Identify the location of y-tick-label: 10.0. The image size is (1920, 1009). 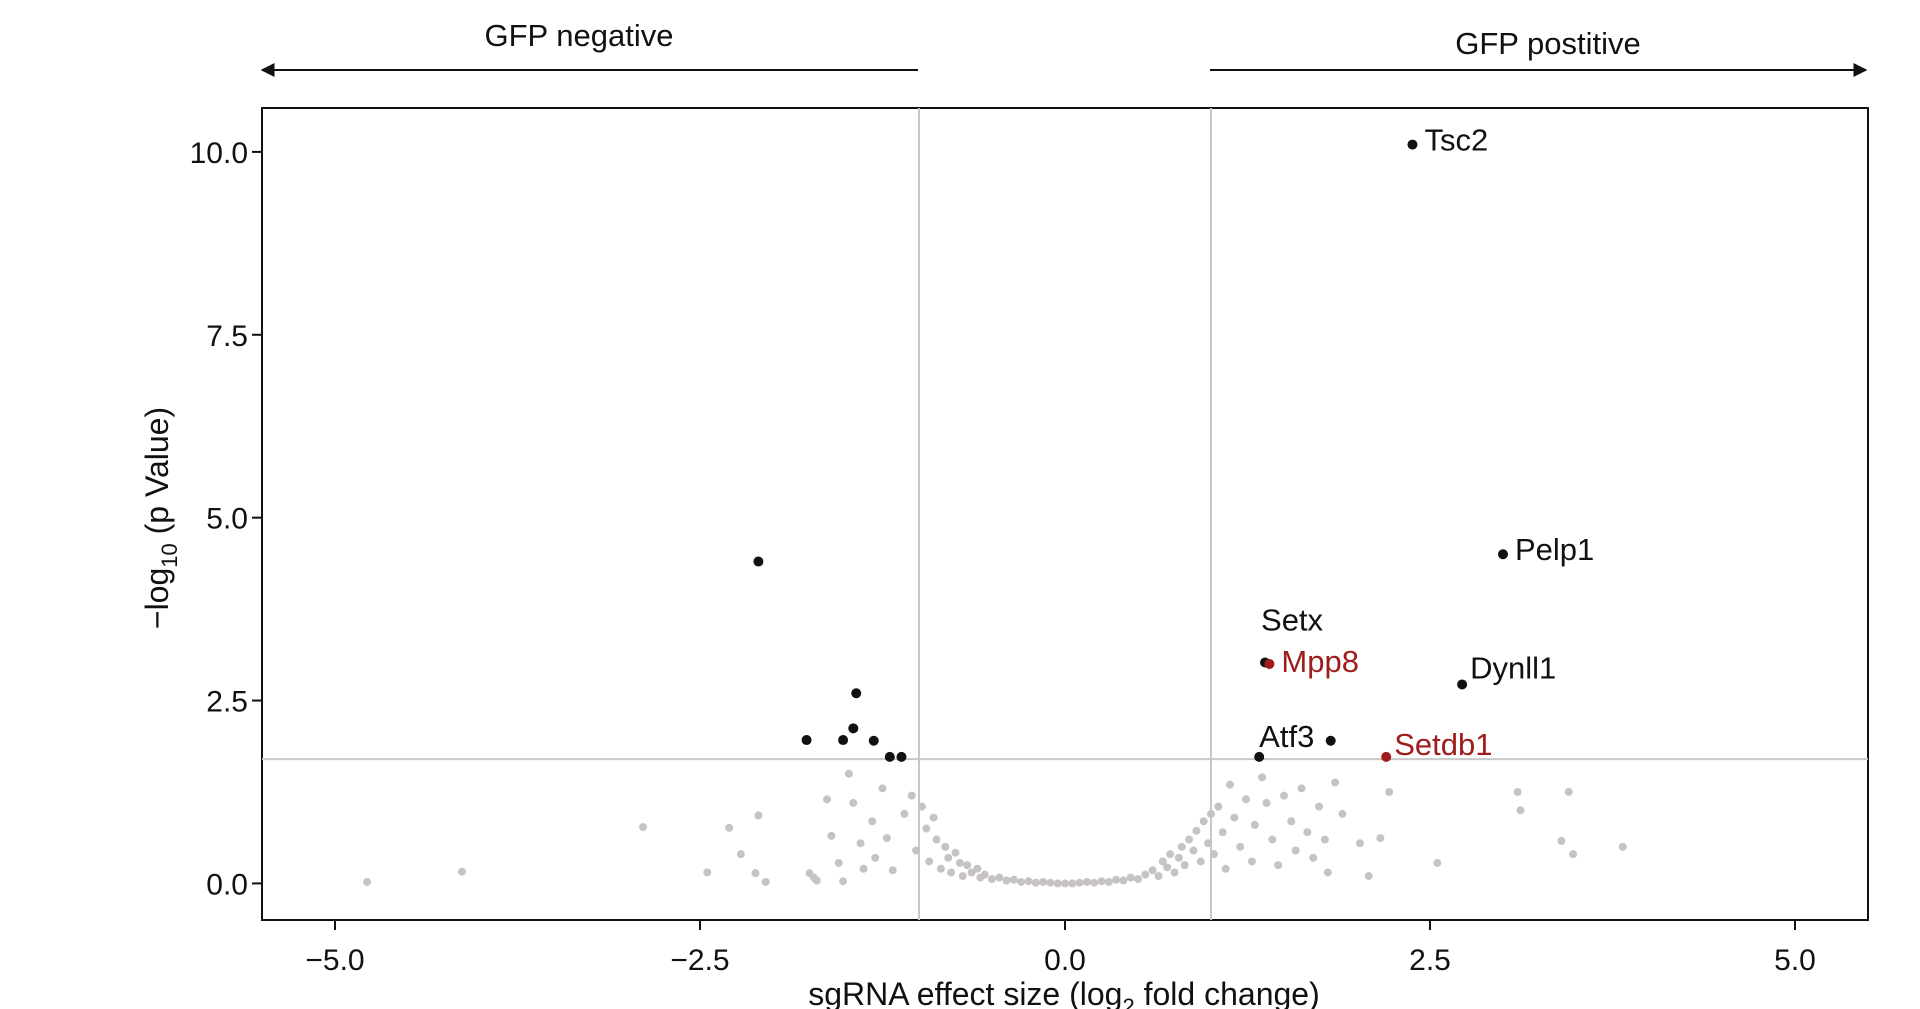
(219, 153).